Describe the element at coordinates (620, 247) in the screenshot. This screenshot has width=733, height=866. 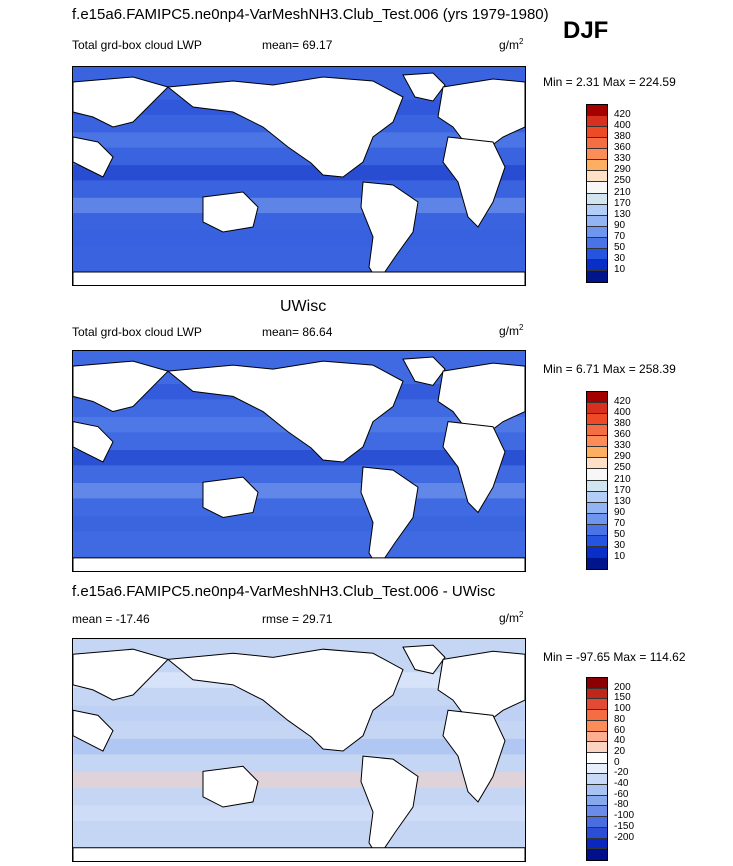
I see `colorbar-tick-label: 50` at that location.